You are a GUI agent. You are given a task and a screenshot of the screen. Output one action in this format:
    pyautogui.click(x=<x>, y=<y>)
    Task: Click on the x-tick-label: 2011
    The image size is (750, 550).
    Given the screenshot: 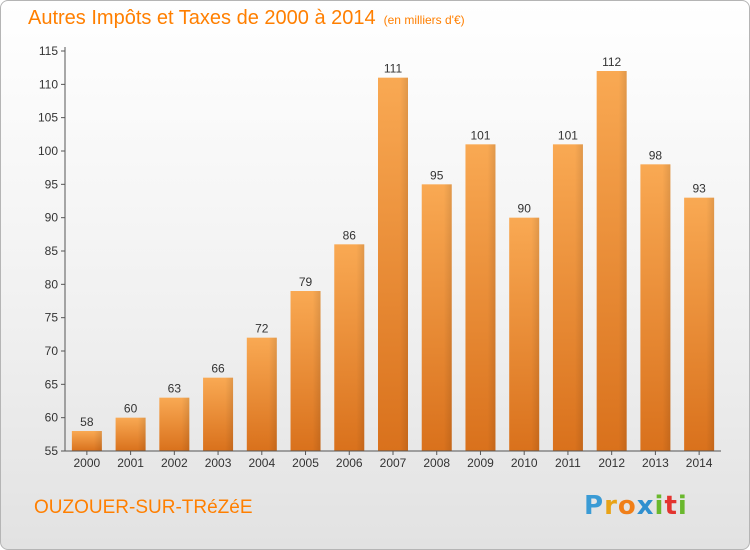 What is the action you would take?
    pyautogui.click(x=568, y=463)
    